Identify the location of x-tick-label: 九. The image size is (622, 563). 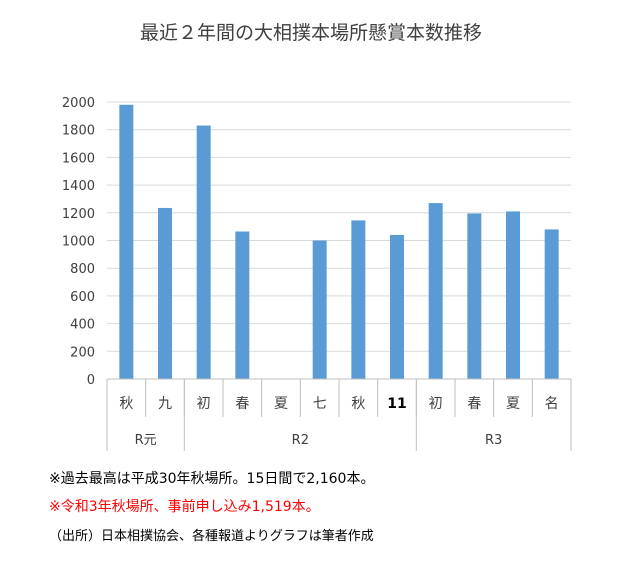
(165, 404).